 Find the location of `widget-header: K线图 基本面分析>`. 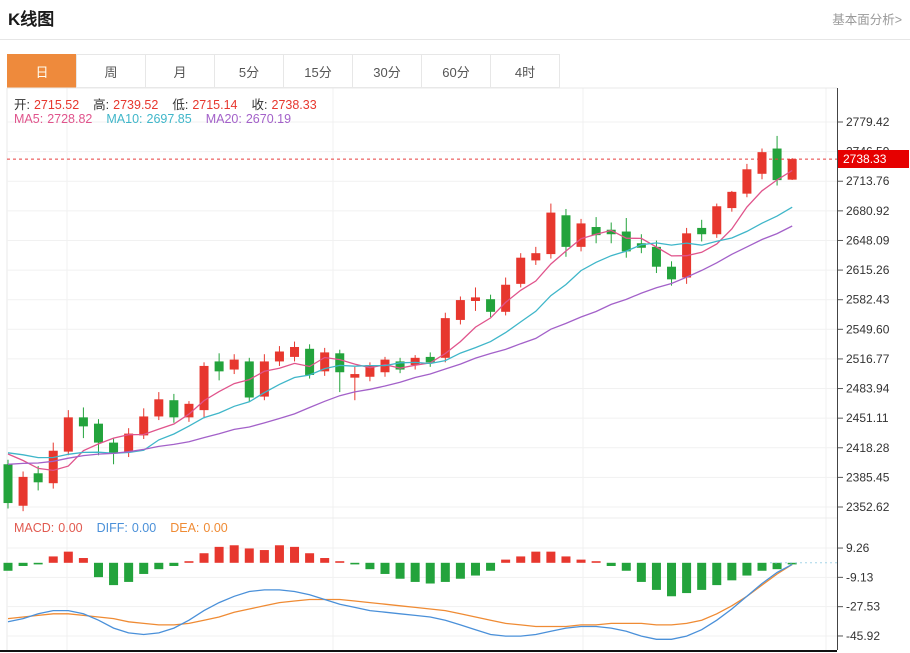

widget-header: K线图 基本面分析> is located at coordinates (455, 20).